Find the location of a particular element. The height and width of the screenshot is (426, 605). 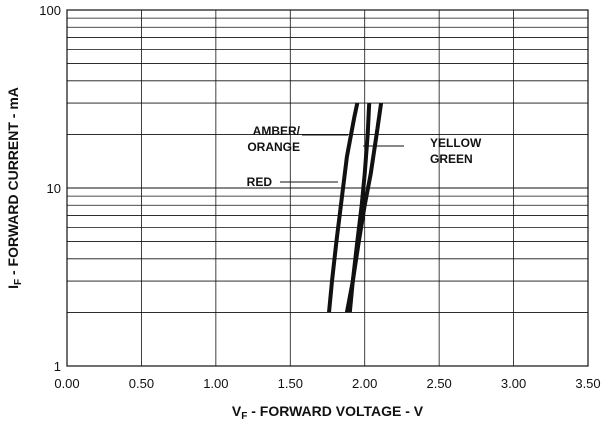

annotation-amber-orange: AMBER/ORANGE is located at coordinates (297, 139).